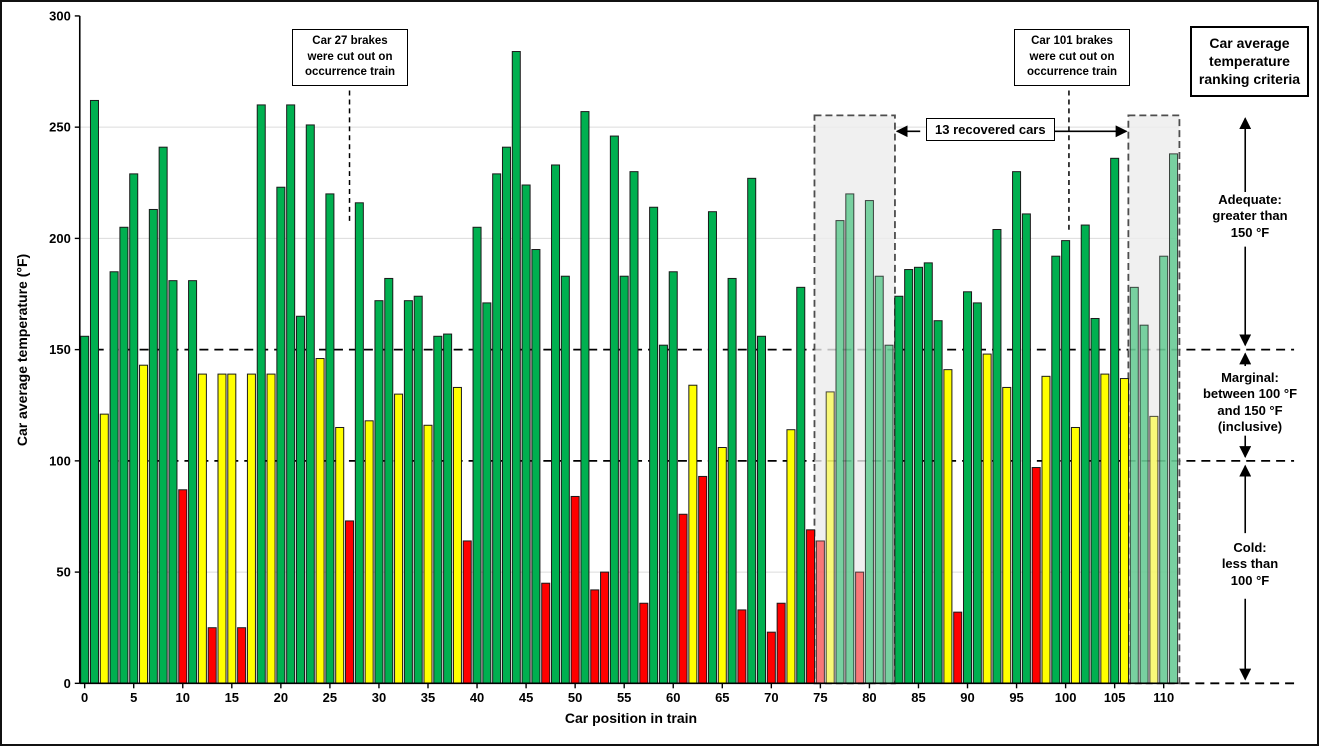  What do you see at coordinates (63, 572) in the screenshot?
I see `y-tick-label: 50` at bounding box center [63, 572].